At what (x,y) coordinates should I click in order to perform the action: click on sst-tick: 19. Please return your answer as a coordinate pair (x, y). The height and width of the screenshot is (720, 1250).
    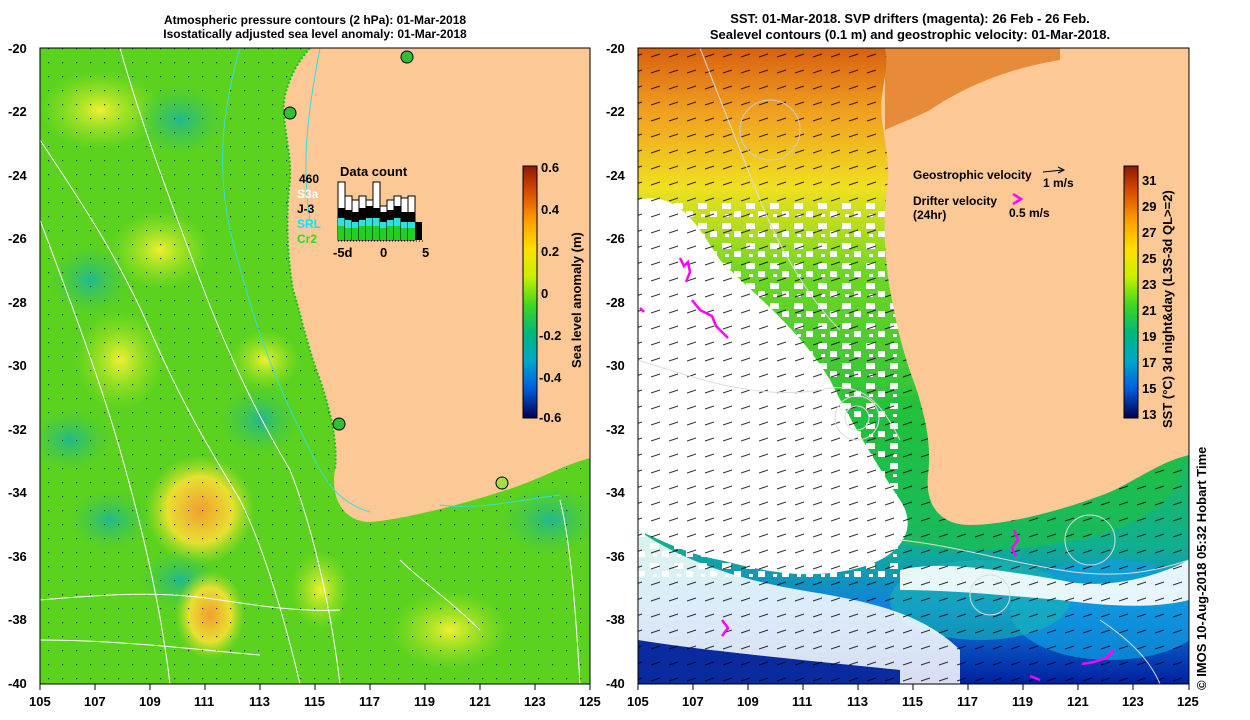
    Looking at the image, I should click on (1149, 336).